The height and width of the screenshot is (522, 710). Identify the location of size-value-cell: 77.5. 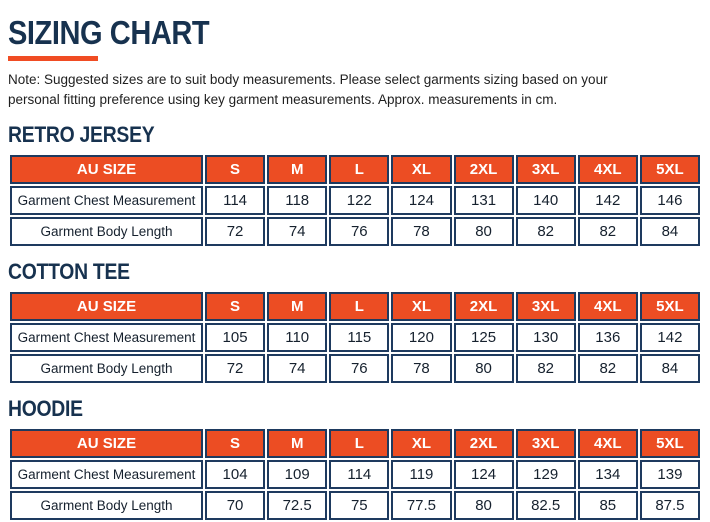
(421, 505).